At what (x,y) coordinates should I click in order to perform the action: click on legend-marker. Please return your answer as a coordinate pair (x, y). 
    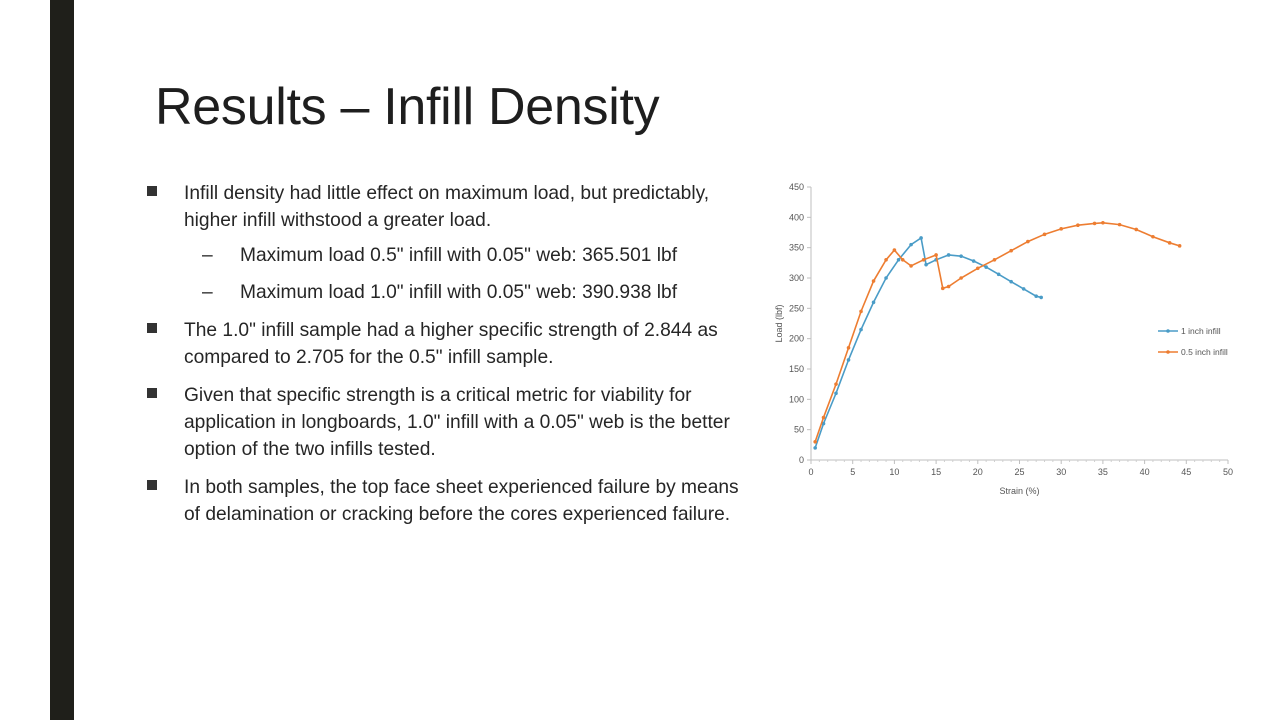
    Looking at the image, I should click on (1168, 331).